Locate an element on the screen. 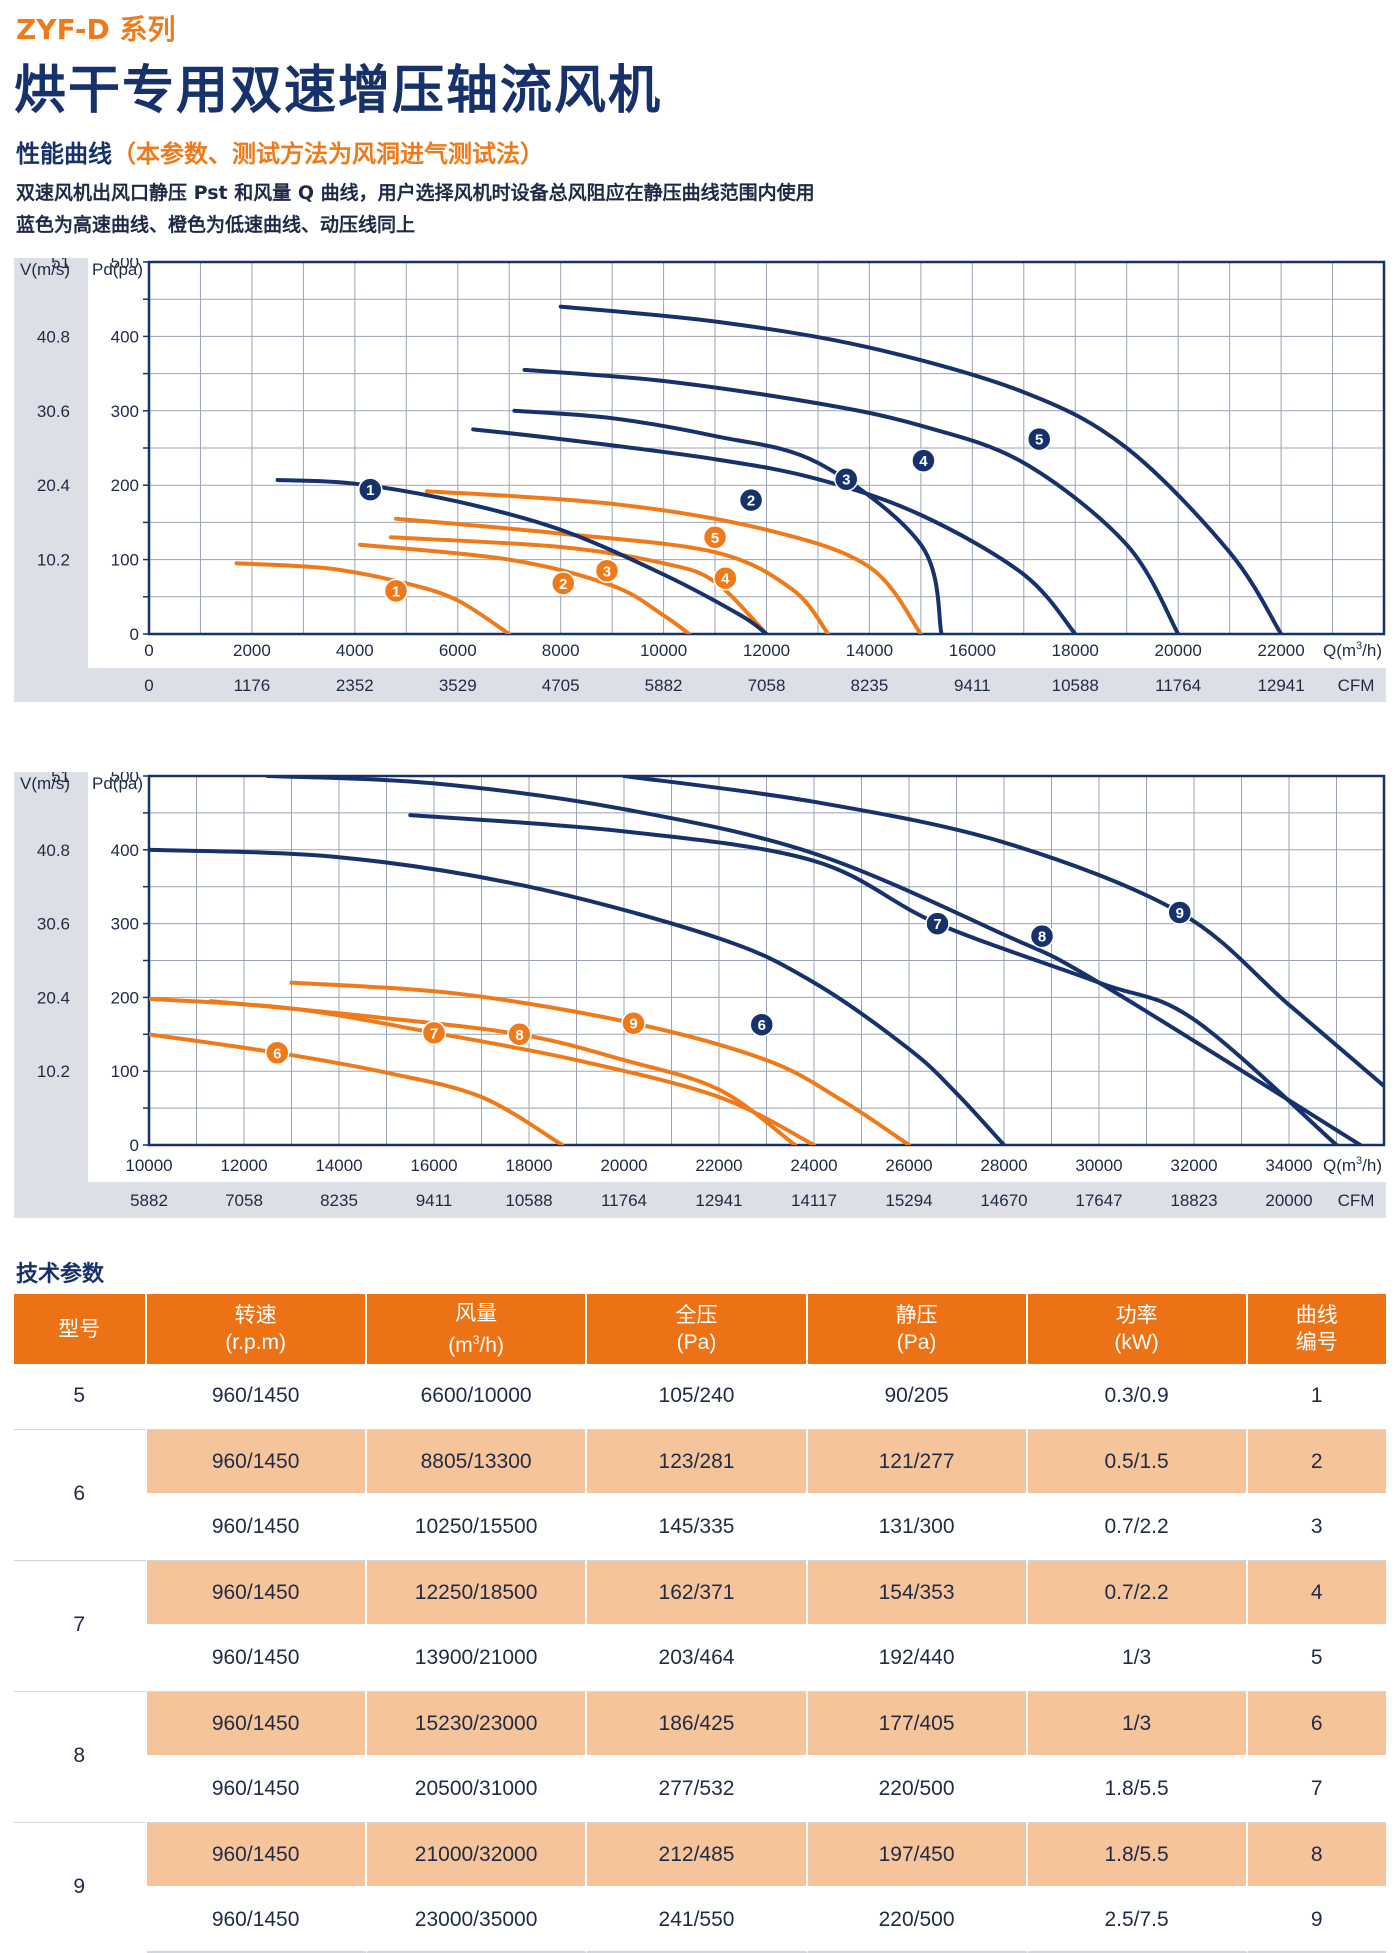  table-cell: 162/371 is located at coordinates (697, 1593).